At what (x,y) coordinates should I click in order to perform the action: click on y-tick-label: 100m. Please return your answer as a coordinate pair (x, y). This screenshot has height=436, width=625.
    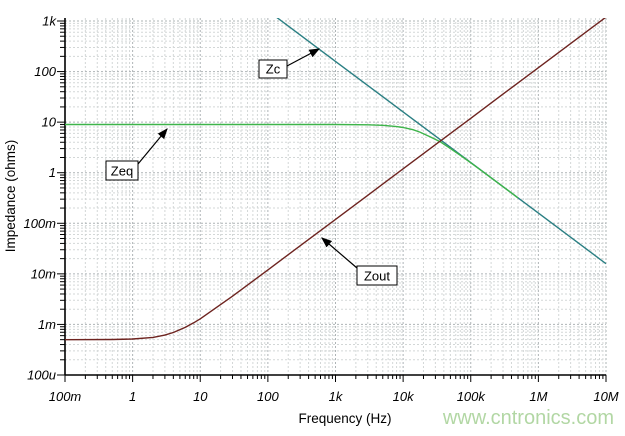
    Looking at the image, I should click on (39, 223).